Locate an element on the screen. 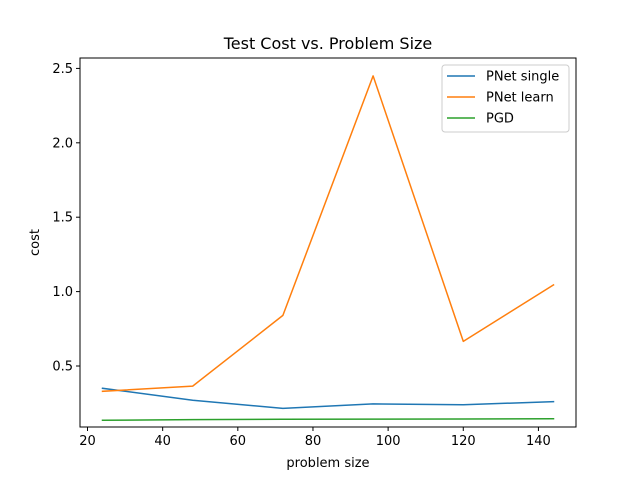  y-tick-label: 2.0 is located at coordinates (62, 143).